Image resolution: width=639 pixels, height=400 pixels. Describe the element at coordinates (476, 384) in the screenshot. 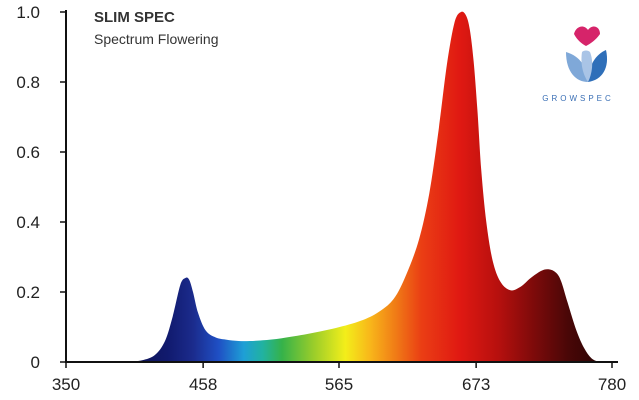

I see `x-tick-label: 673` at that location.